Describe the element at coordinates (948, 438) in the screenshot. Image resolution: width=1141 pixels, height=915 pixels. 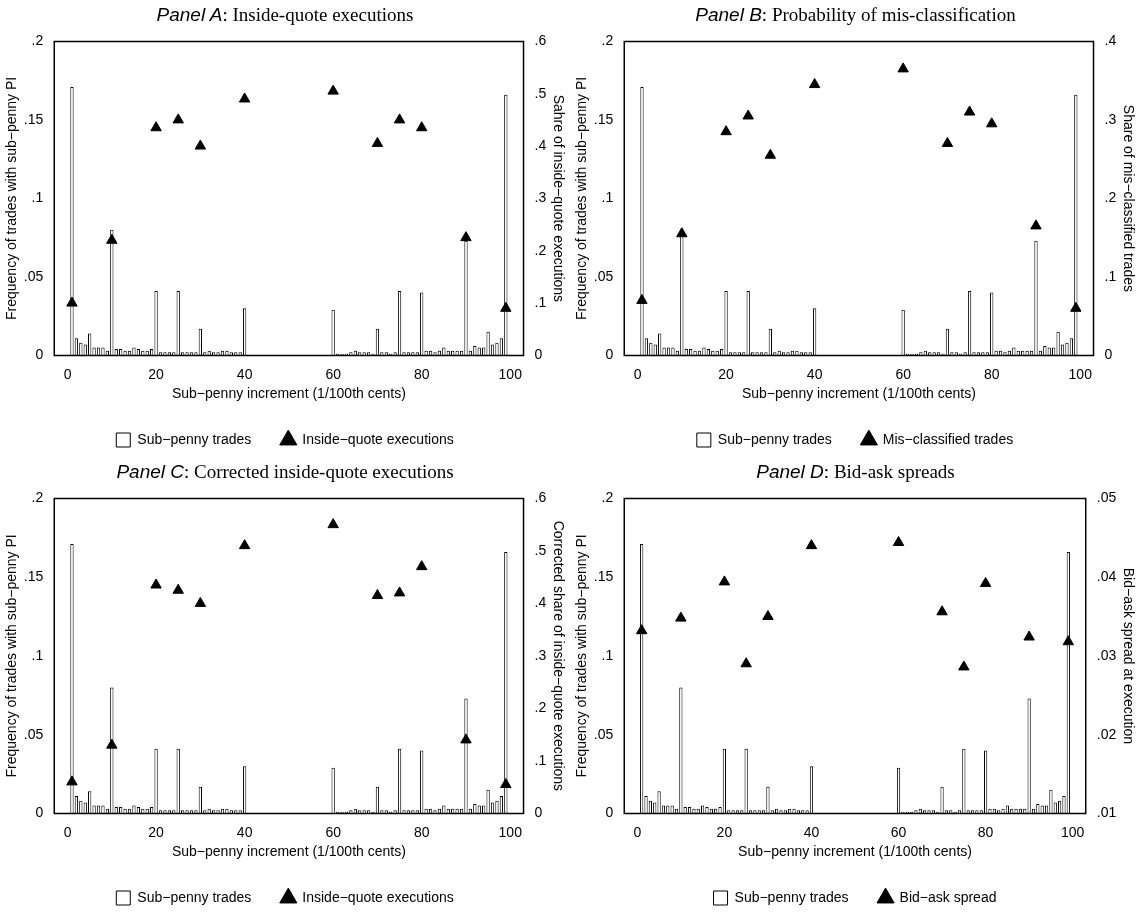
I see `legend-label: Mis−classified trades` at that location.